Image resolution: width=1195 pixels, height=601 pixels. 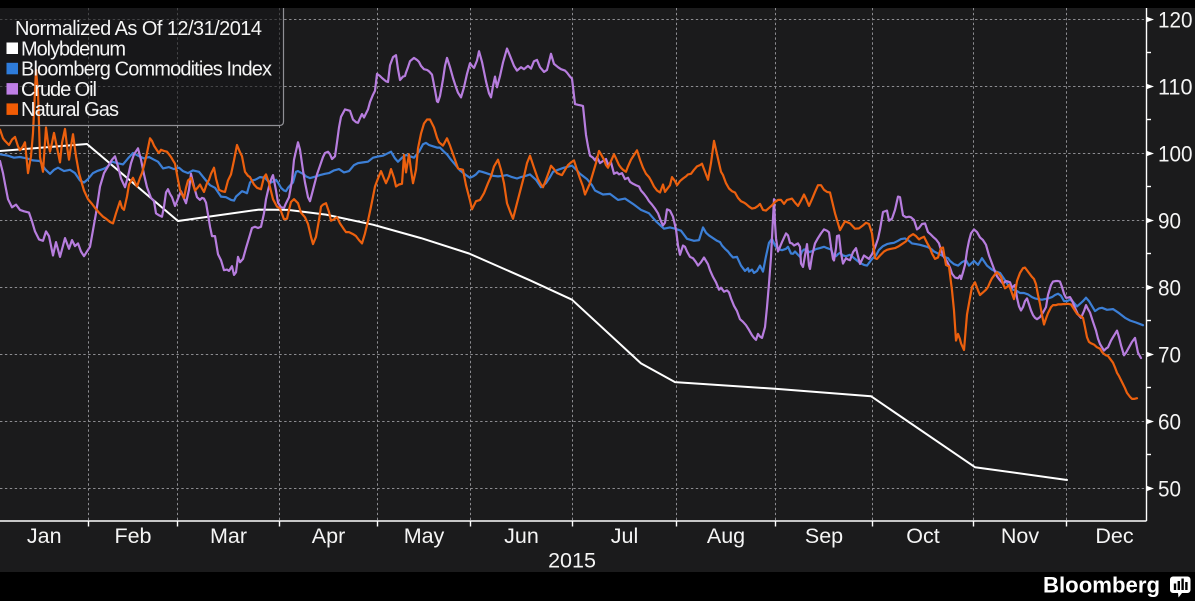 What do you see at coordinates (1175, 20) in the screenshot?
I see `svg-text: 120` at bounding box center [1175, 20].